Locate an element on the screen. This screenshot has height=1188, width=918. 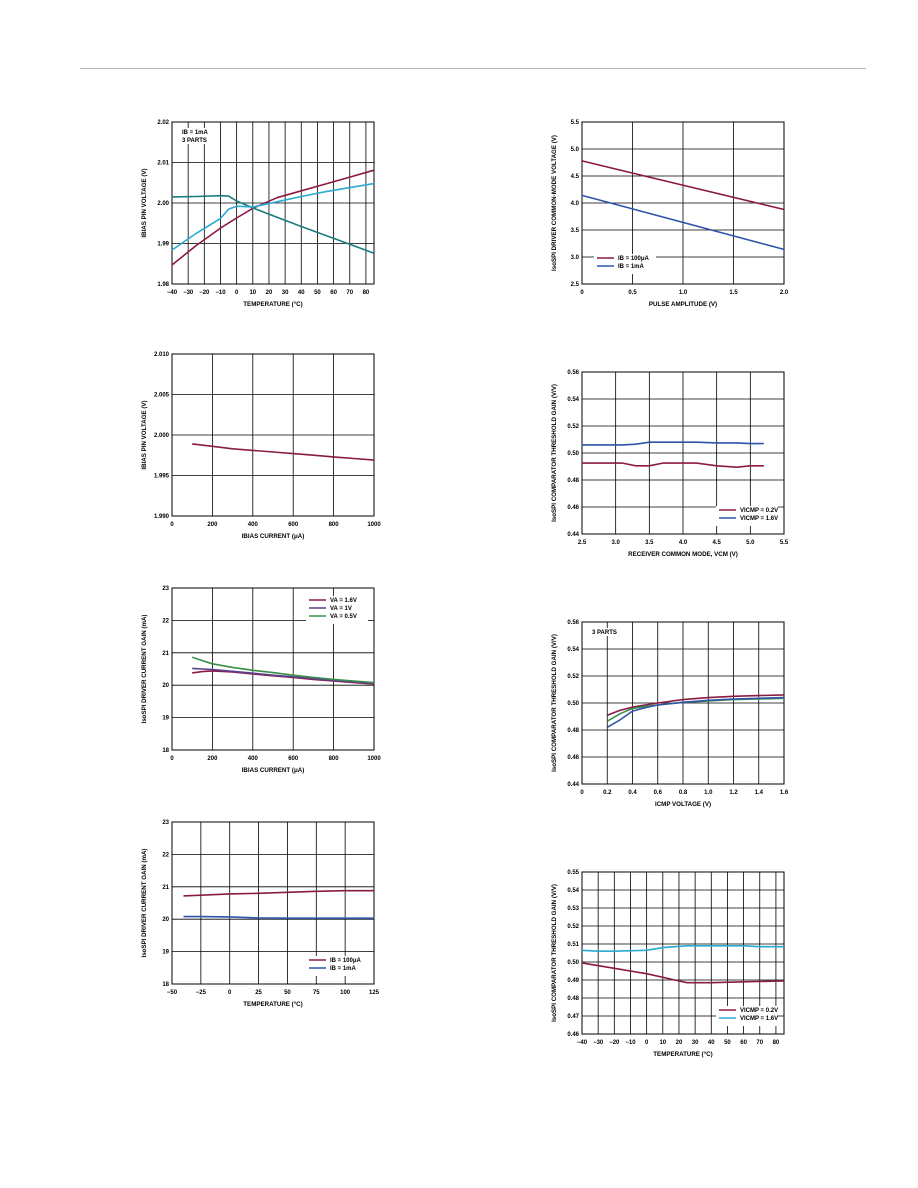
y-tick-label: 2.5 is located at coordinates (575, 285).